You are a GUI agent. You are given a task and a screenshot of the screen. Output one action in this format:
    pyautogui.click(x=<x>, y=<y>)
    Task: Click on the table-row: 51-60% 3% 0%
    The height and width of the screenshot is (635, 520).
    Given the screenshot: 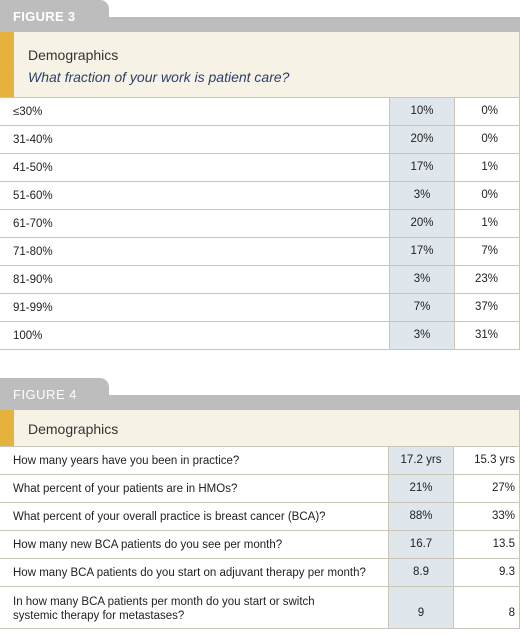 What is the action you would take?
    pyautogui.click(x=259, y=196)
    